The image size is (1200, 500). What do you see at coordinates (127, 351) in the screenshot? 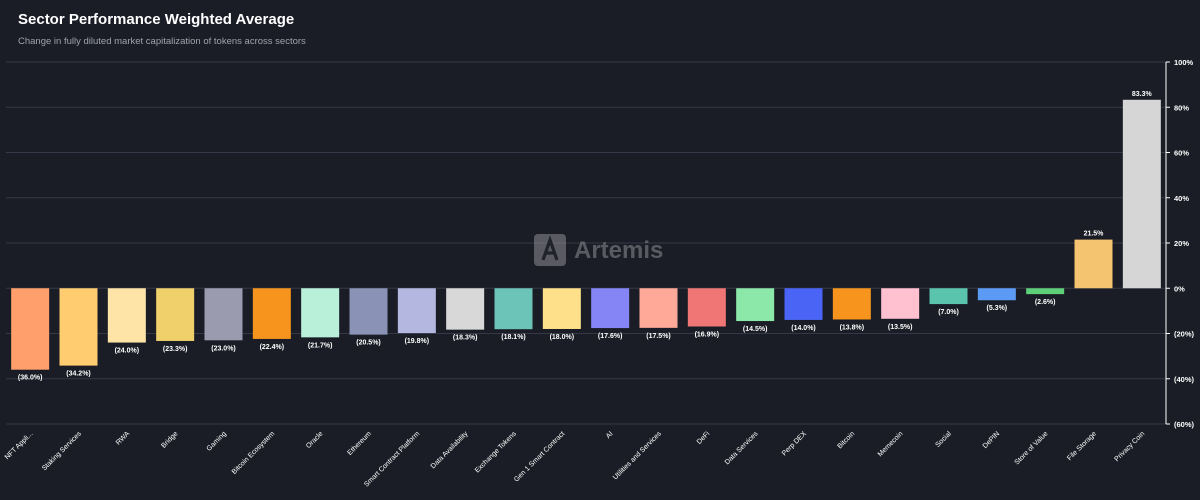
I see `data-label: (24.0%)` at bounding box center [127, 351].